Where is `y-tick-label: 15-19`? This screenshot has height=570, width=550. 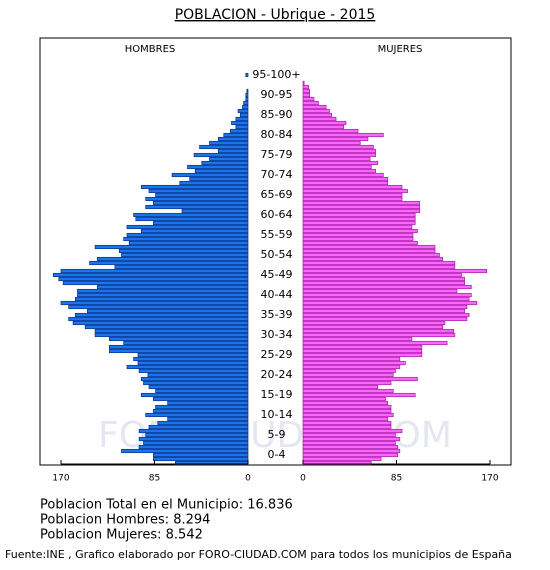
y-tick-label: 15-19 is located at coordinates (277, 394).